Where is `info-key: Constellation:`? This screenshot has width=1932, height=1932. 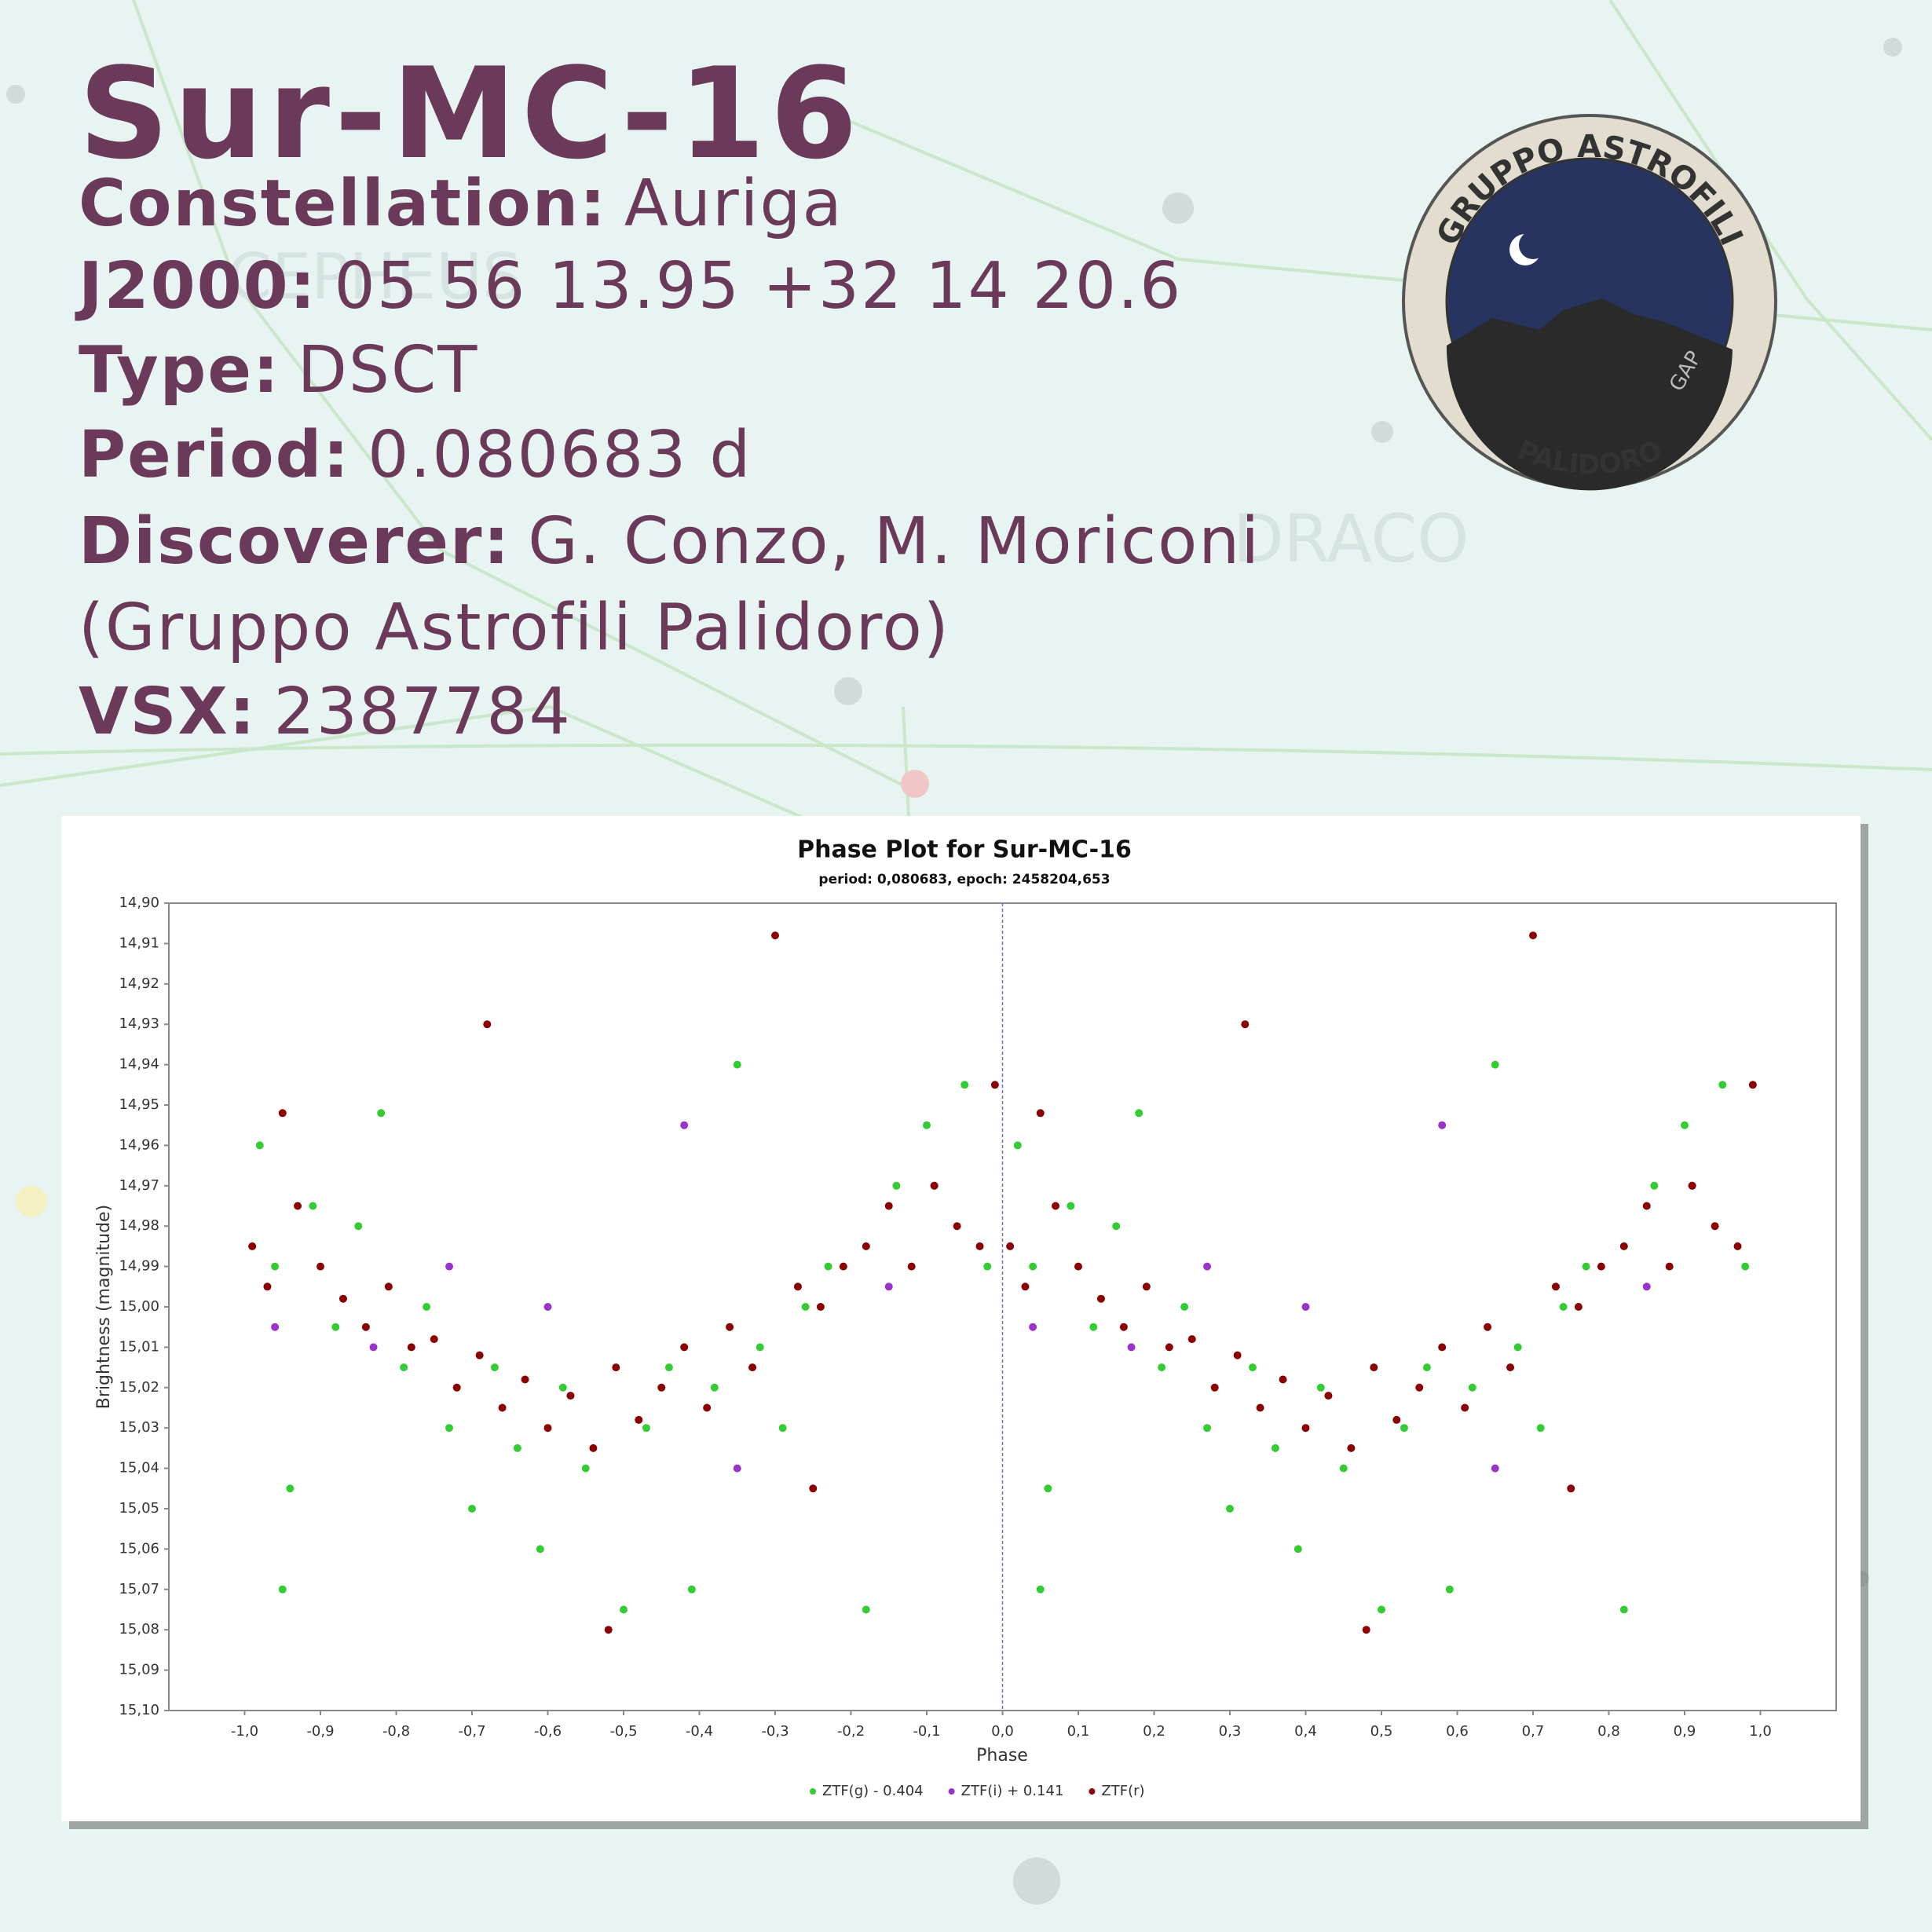 info-key: Constellation: is located at coordinates (343, 204).